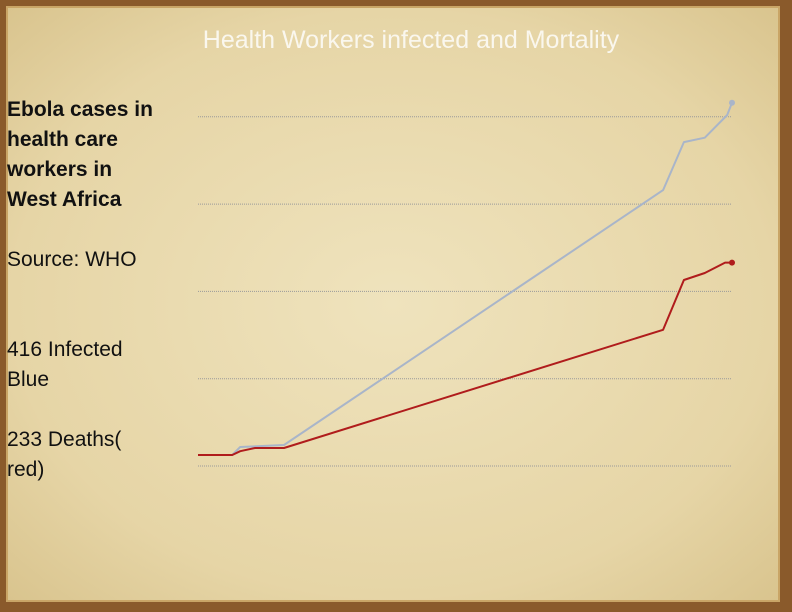 The height and width of the screenshot is (612, 792). I want to click on note: 416 Infected Blue, so click(65, 364).